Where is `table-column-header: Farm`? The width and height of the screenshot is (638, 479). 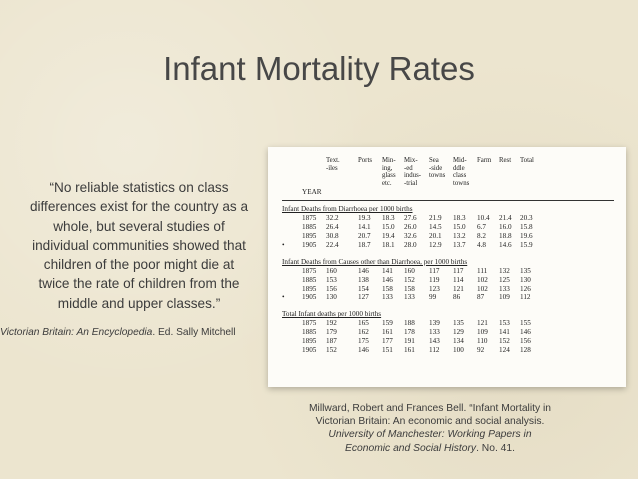
table-column-header: Farm is located at coordinates (488, 172).